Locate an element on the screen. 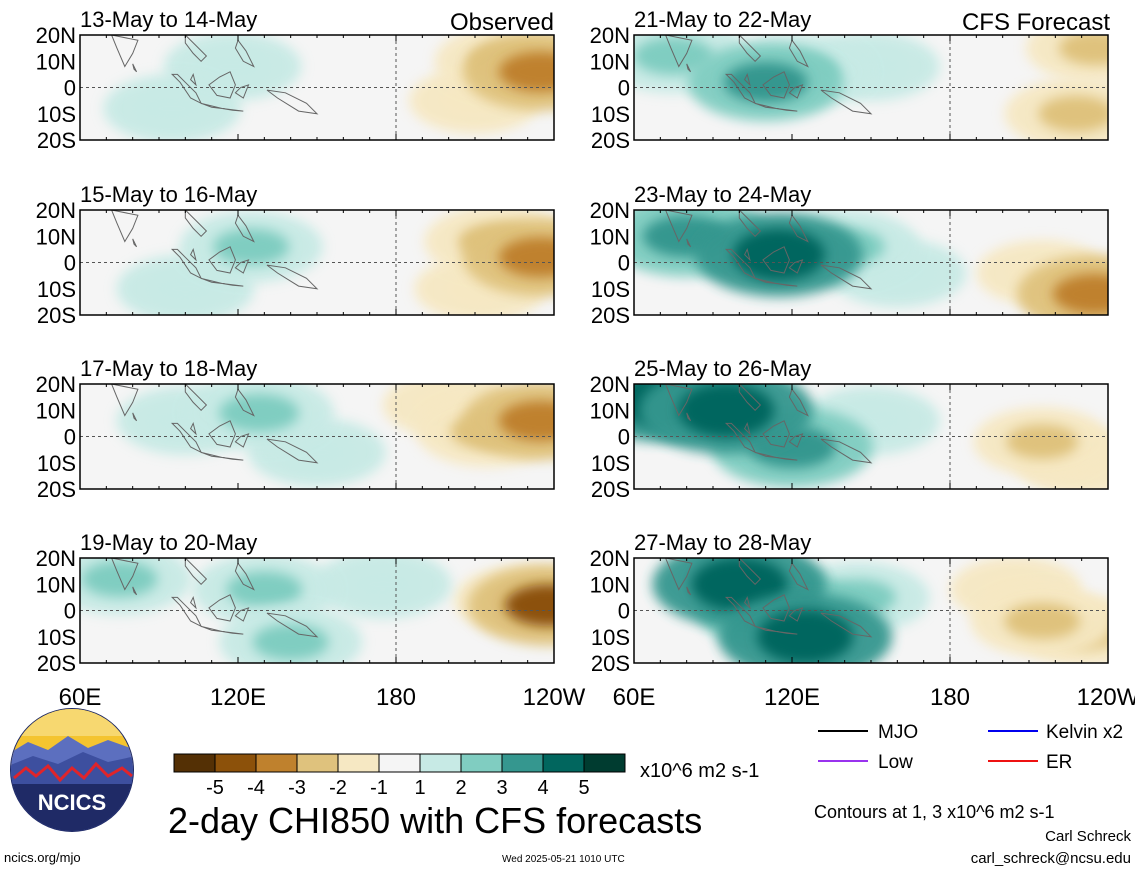  colorbar-tick: -5 is located at coordinates (215, 788).